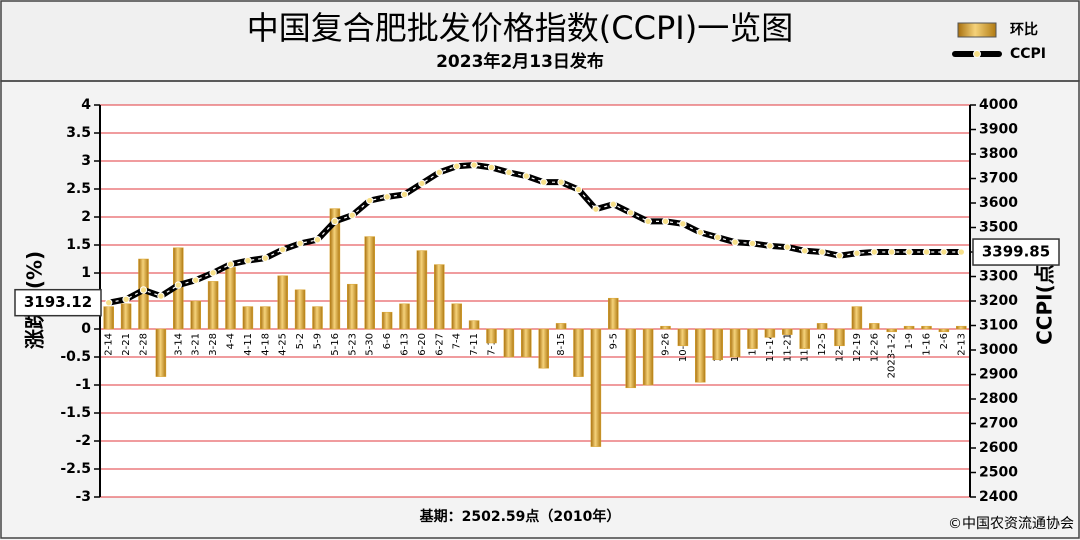 The image size is (1080, 540). What do you see at coordinates (998, 375) in the screenshot?
I see `y2-tick-label: 2900` at bounding box center [998, 375].